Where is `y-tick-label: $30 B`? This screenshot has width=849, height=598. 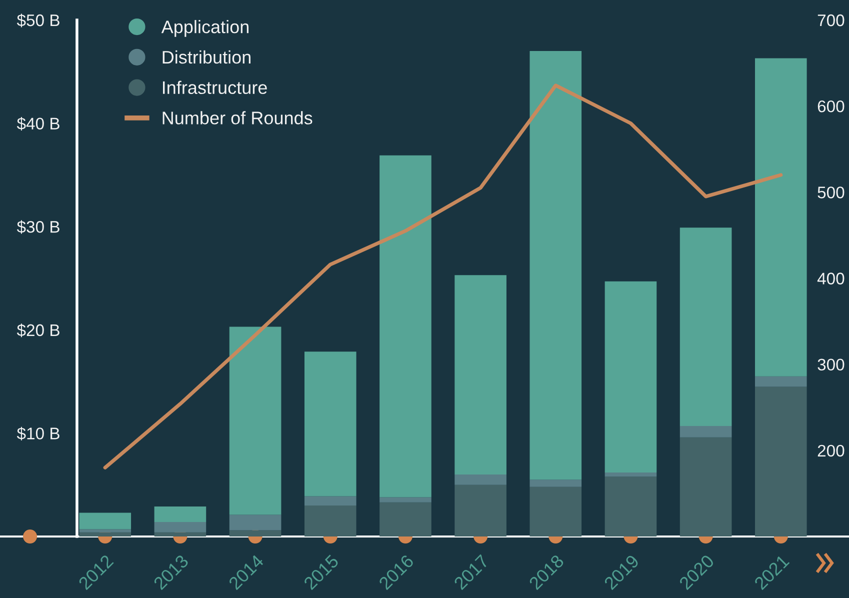 y-tick-label: $30 B is located at coordinates (38, 227).